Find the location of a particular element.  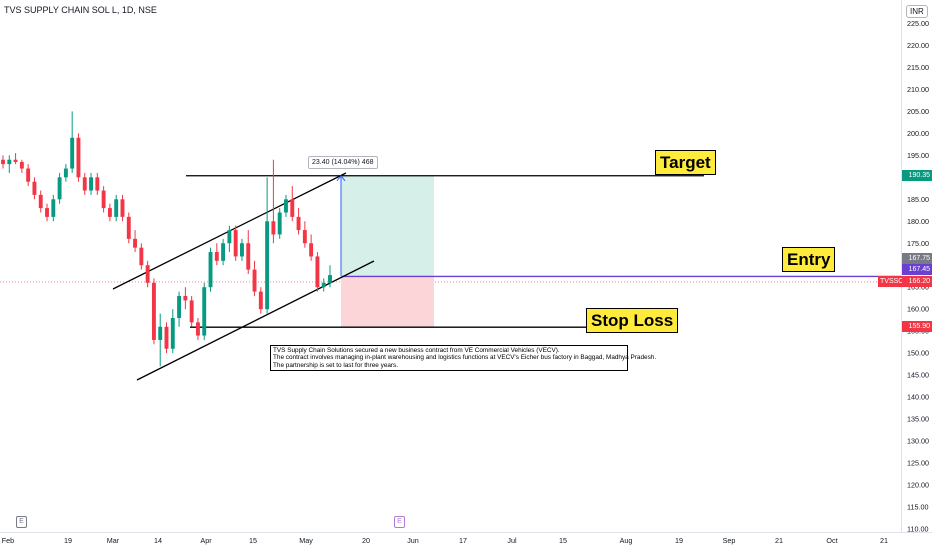

channel-lower-line is located at coordinates (255, 320).